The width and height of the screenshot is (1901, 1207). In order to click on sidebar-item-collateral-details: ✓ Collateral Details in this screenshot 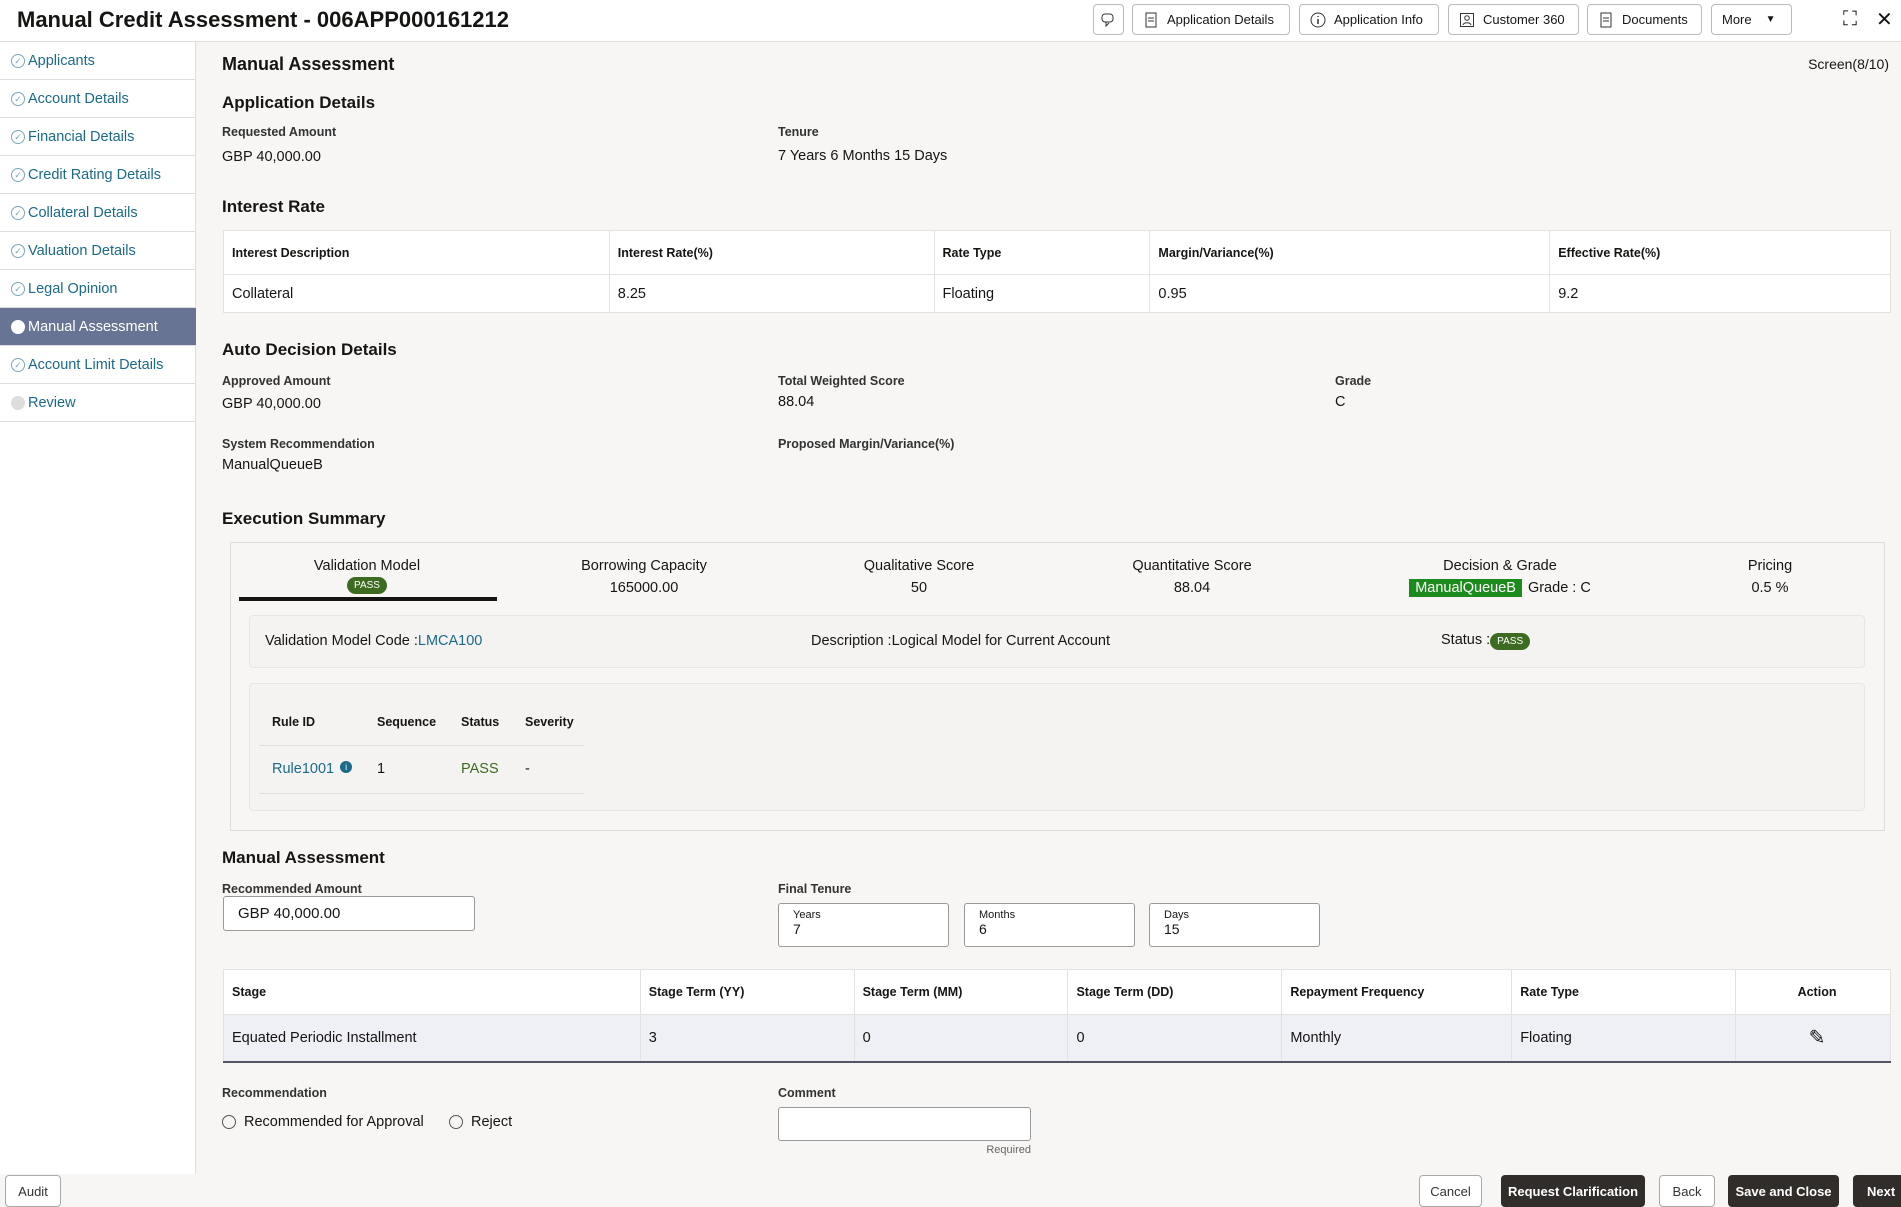, I will do `click(98, 213)`.